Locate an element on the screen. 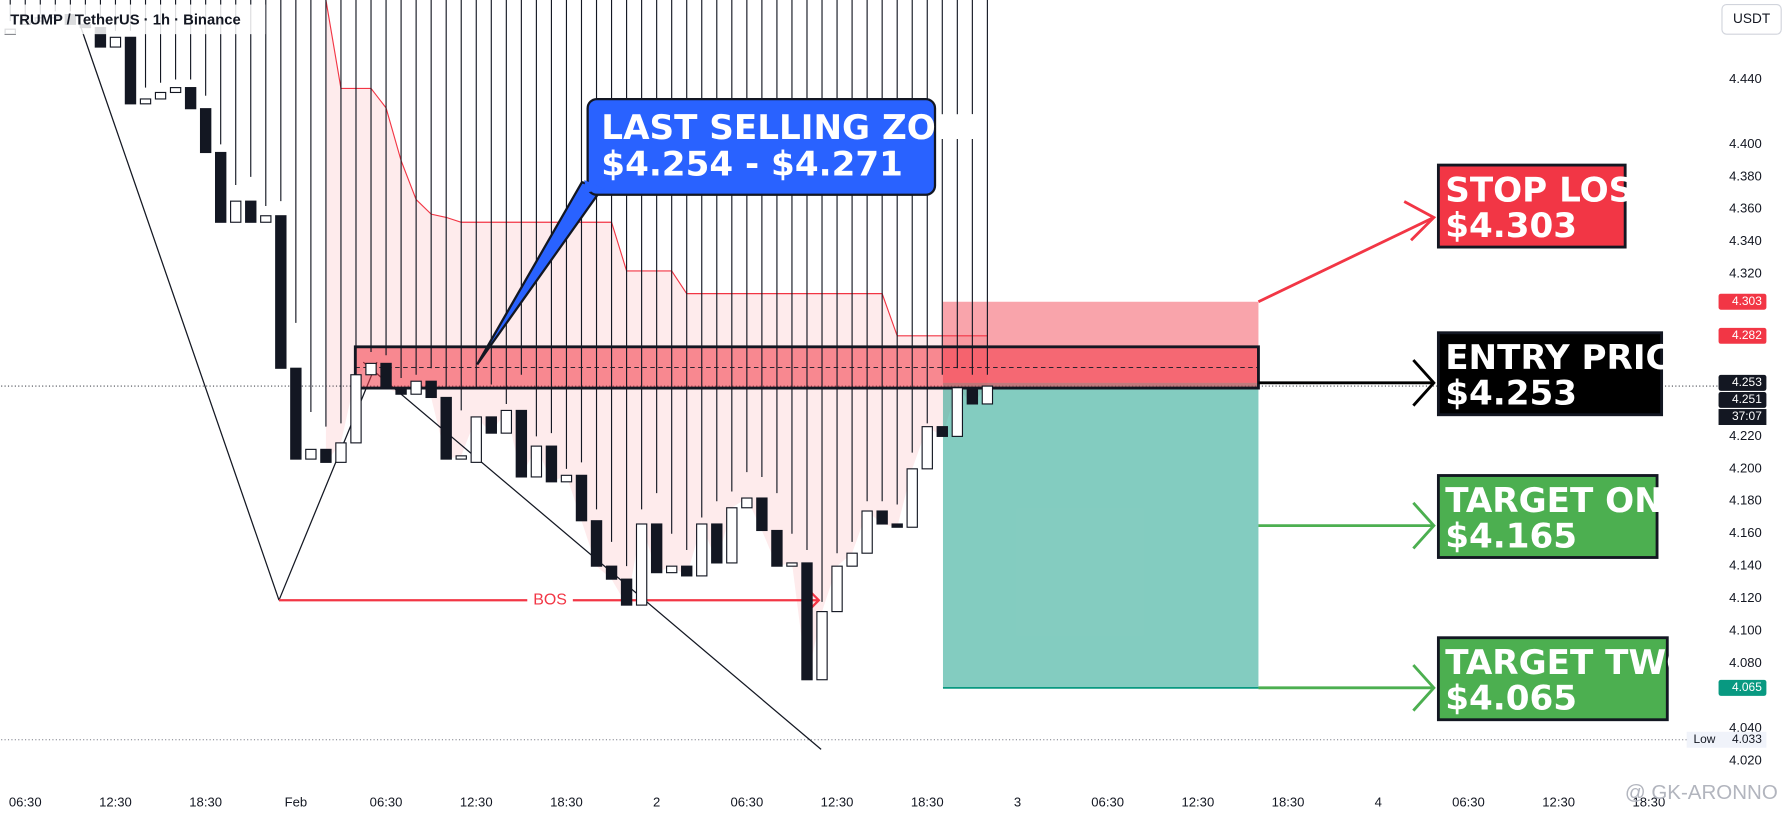 Image resolution: width=1788 pixels, height=820 pixels. bos-label: BOS is located at coordinates (550, 599).